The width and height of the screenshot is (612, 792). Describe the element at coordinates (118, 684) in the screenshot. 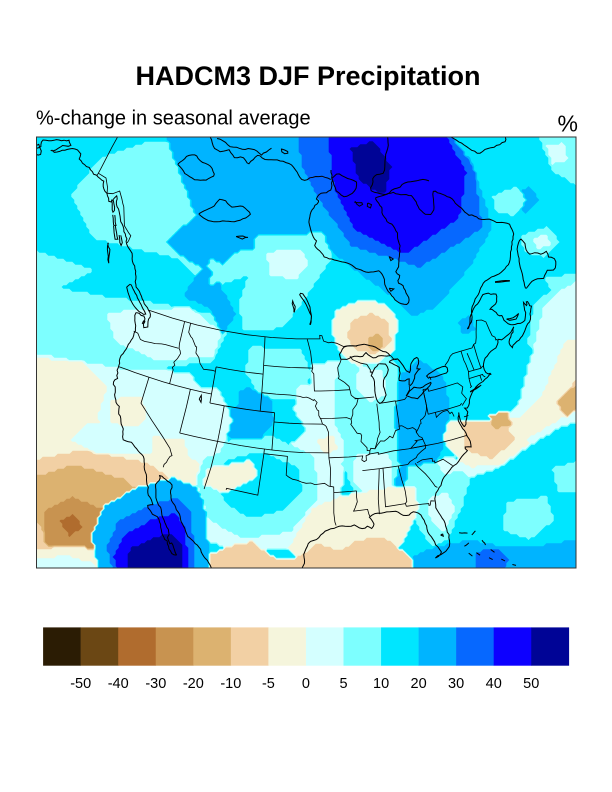

I see `svg-text: -40` at that location.